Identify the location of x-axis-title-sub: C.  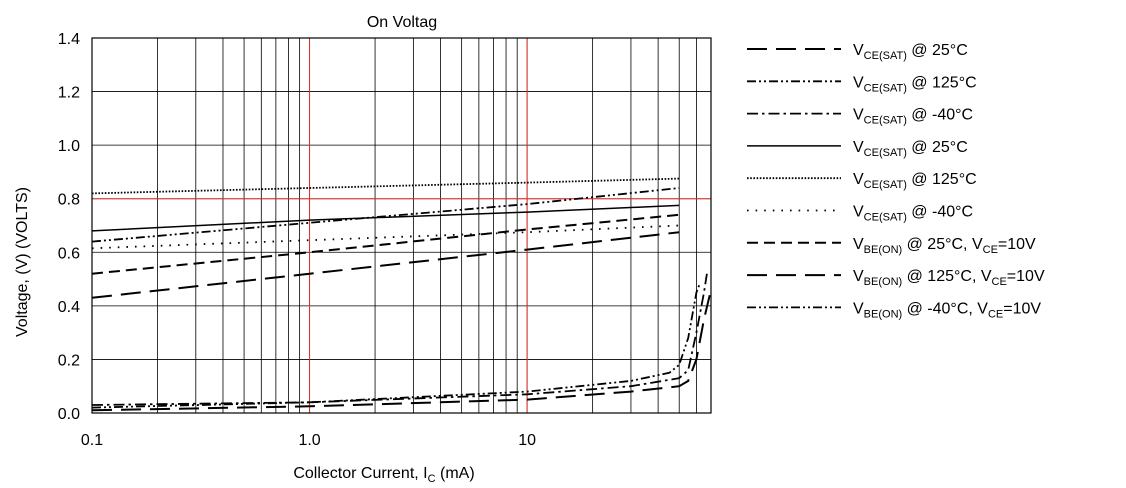
(432, 479).